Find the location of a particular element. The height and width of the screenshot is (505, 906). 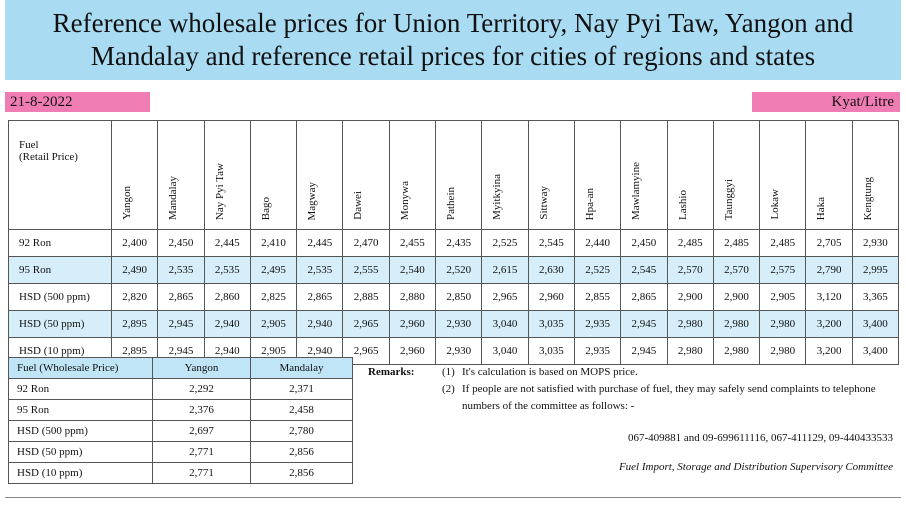

header-text: Taunggyi is located at coordinates (728, 199).